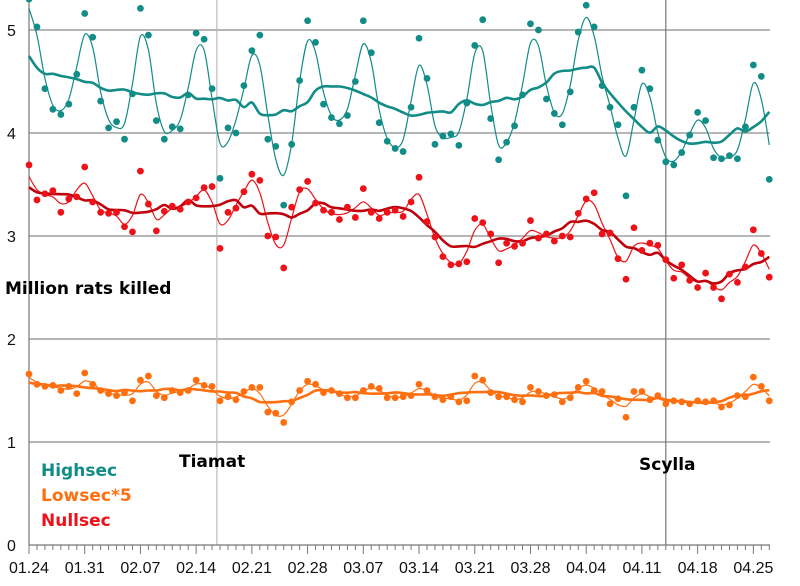 Image resolution: width=800 pixels, height=586 pixels. I want to click on x-tick-label: 02.07, so click(140, 568).